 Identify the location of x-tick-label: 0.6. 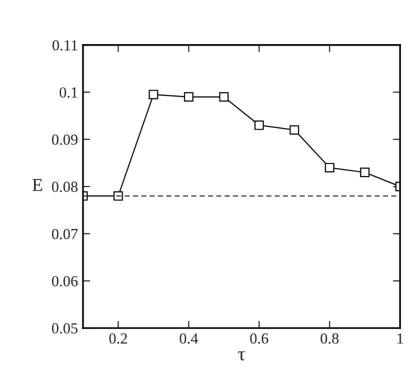
(259, 338).